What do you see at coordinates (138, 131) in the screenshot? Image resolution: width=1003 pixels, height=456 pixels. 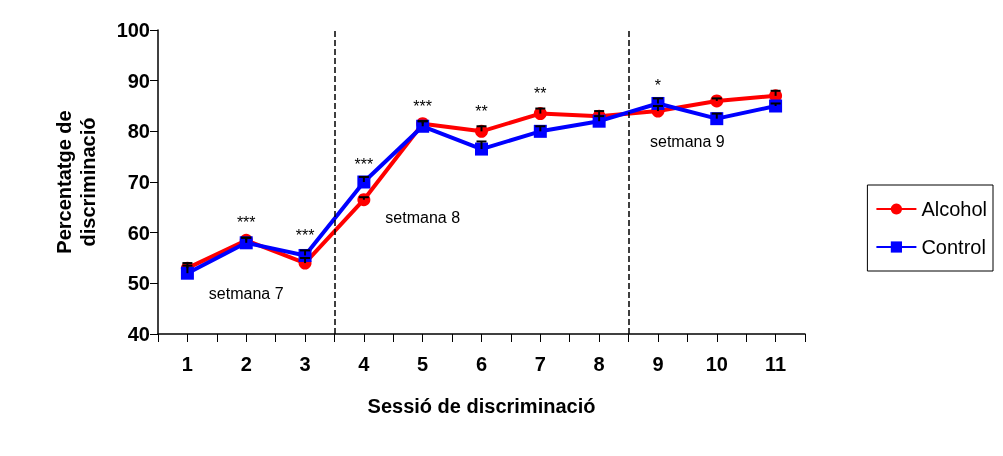 I see `y-tick-label: 80` at bounding box center [138, 131].